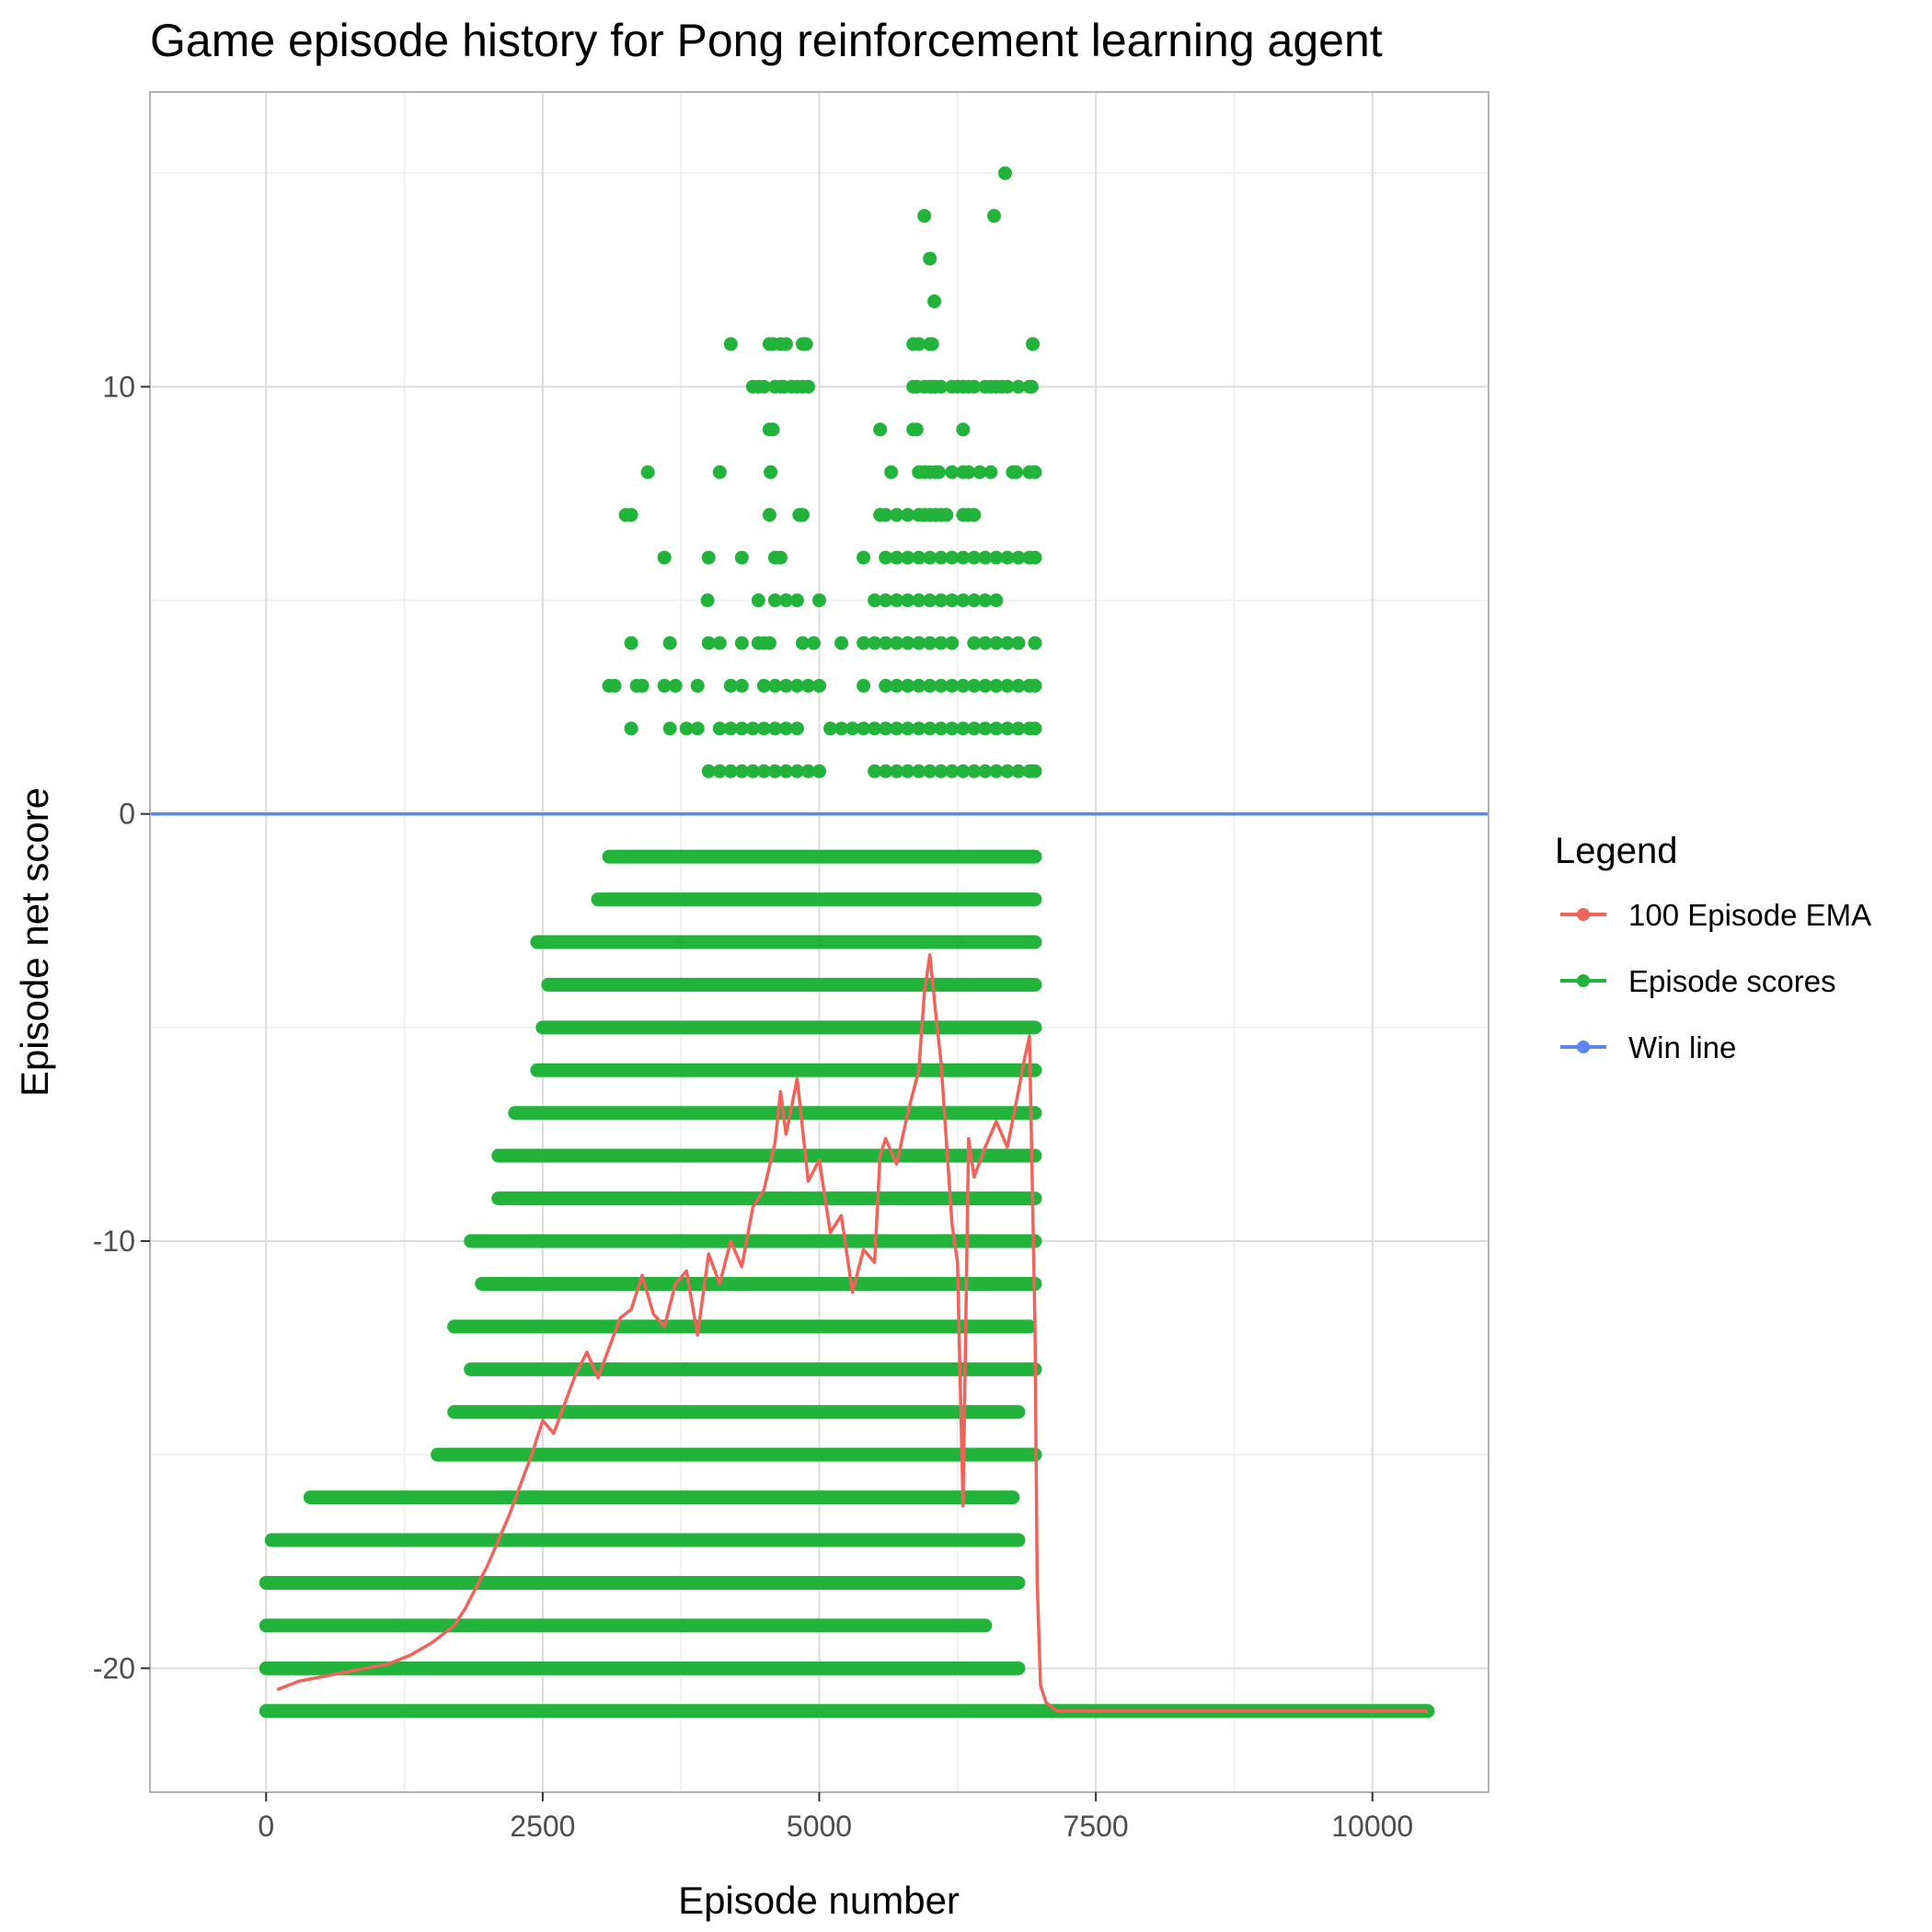 The height and width of the screenshot is (1932, 1932). I want to click on legend-item-scores: Episode scores, so click(1698, 981).